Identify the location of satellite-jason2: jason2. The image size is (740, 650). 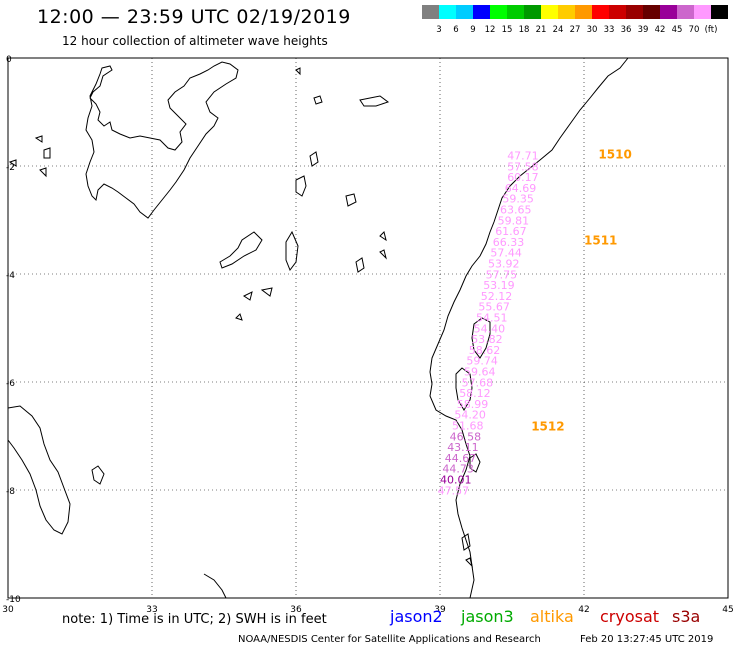
(416, 616).